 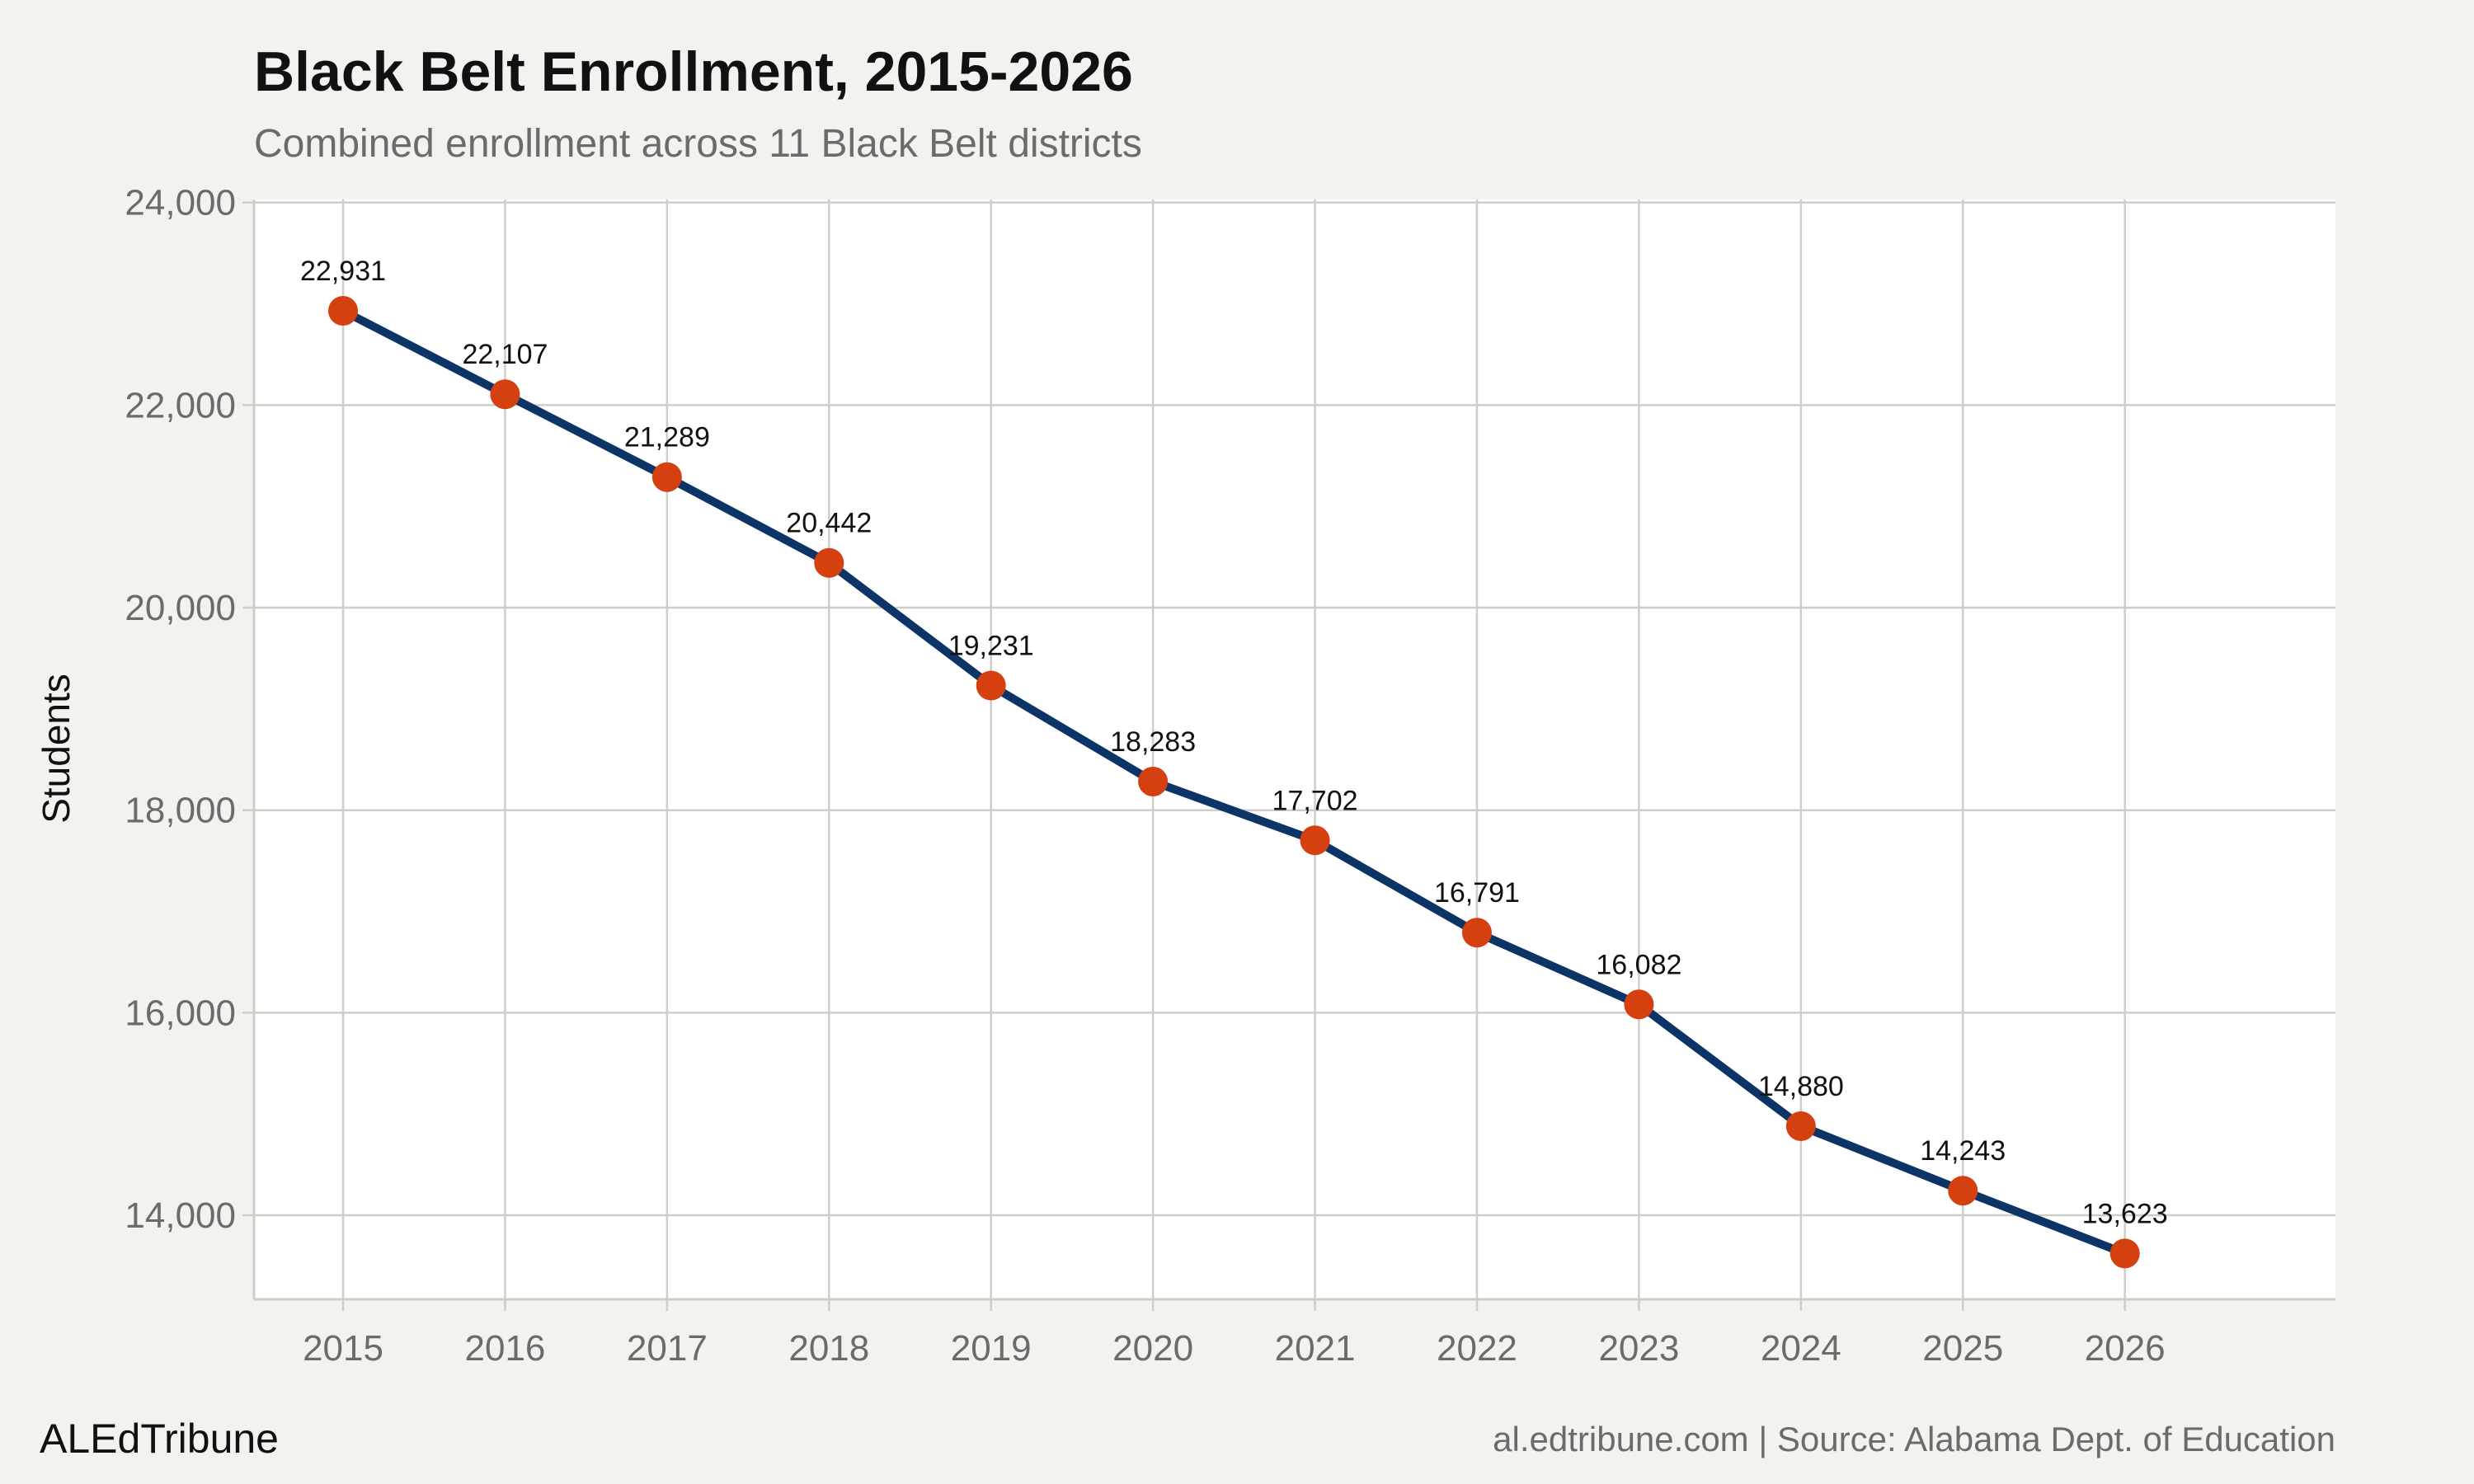 What do you see at coordinates (1315, 800) in the screenshot?
I see `data-label: 17,702` at bounding box center [1315, 800].